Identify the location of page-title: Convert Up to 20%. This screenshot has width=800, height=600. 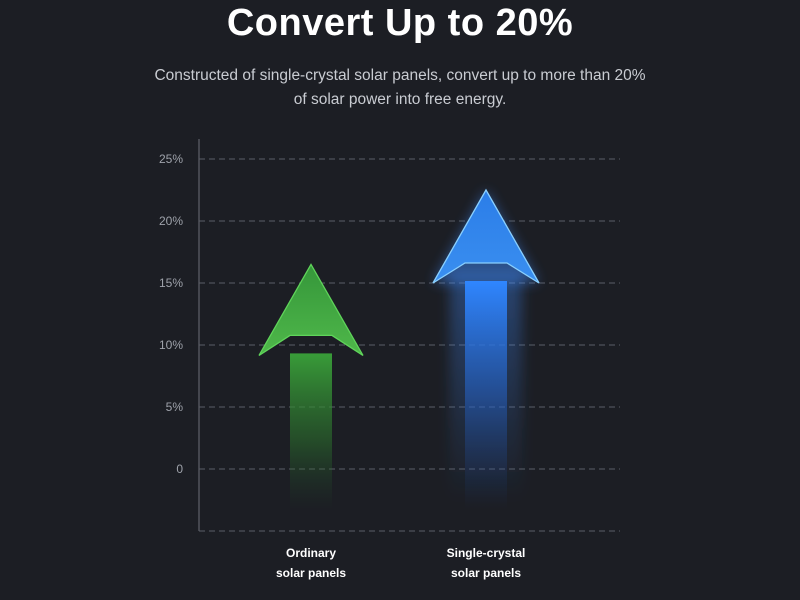
(400, 23).